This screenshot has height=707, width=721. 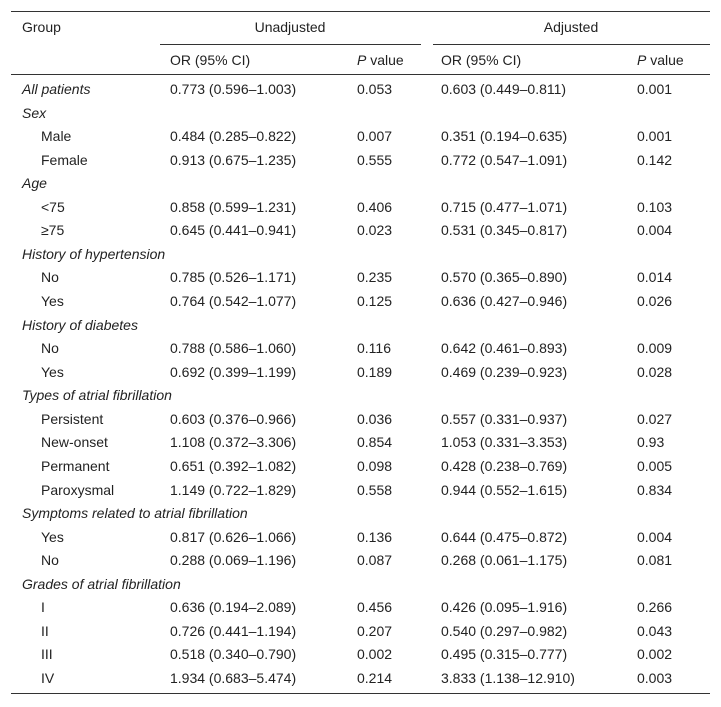 What do you see at coordinates (375, 277) in the screenshot?
I see `cell: 0.235` at bounding box center [375, 277].